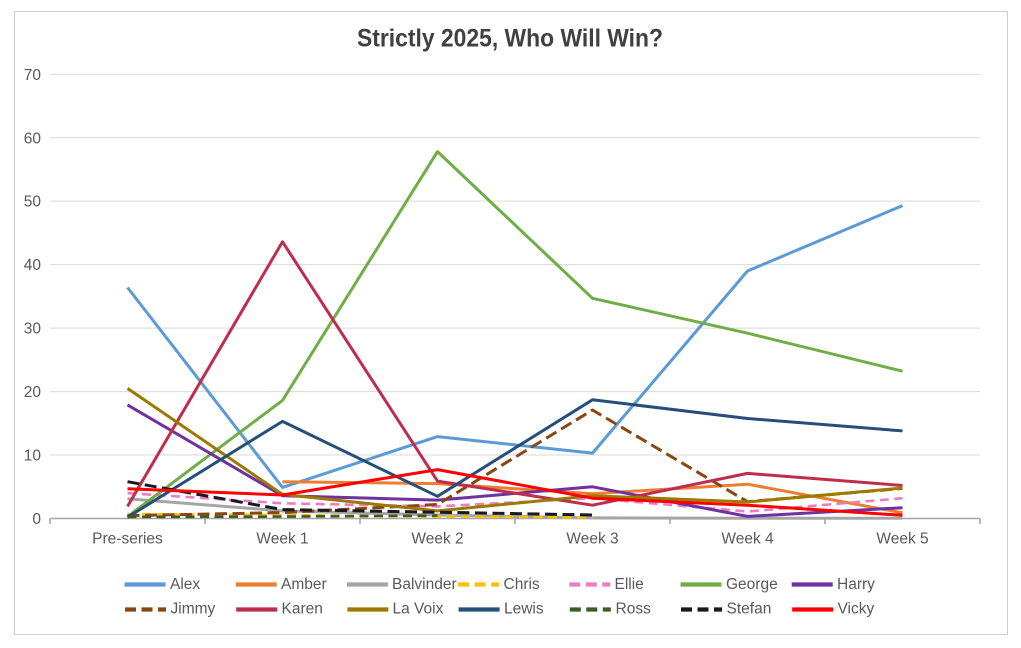 The image size is (1021, 648). What do you see at coordinates (747, 539) in the screenshot?
I see `svg-text: Week 4` at bounding box center [747, 539].